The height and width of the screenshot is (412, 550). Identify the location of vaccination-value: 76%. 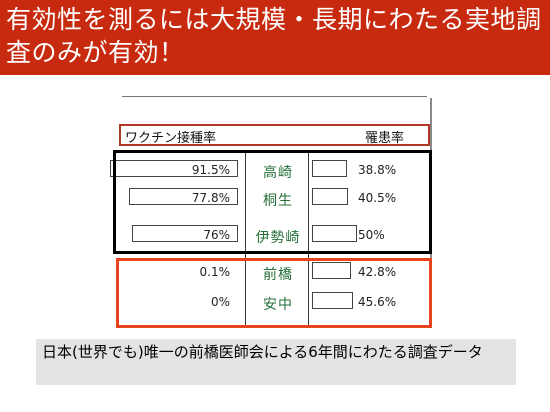
(216, 235).